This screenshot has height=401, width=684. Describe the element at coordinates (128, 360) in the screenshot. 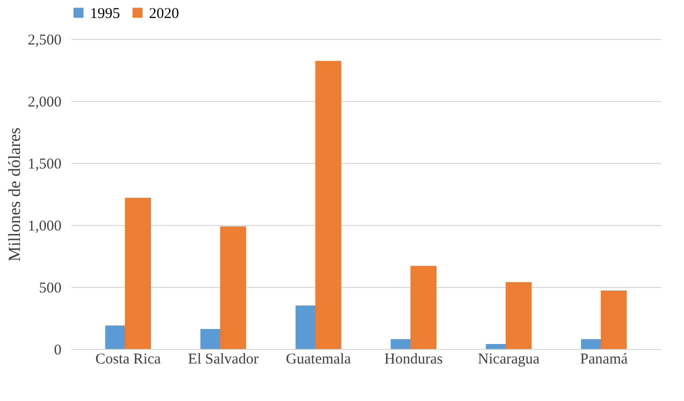

I see `x-tick-label: Costa Rica` at that location.